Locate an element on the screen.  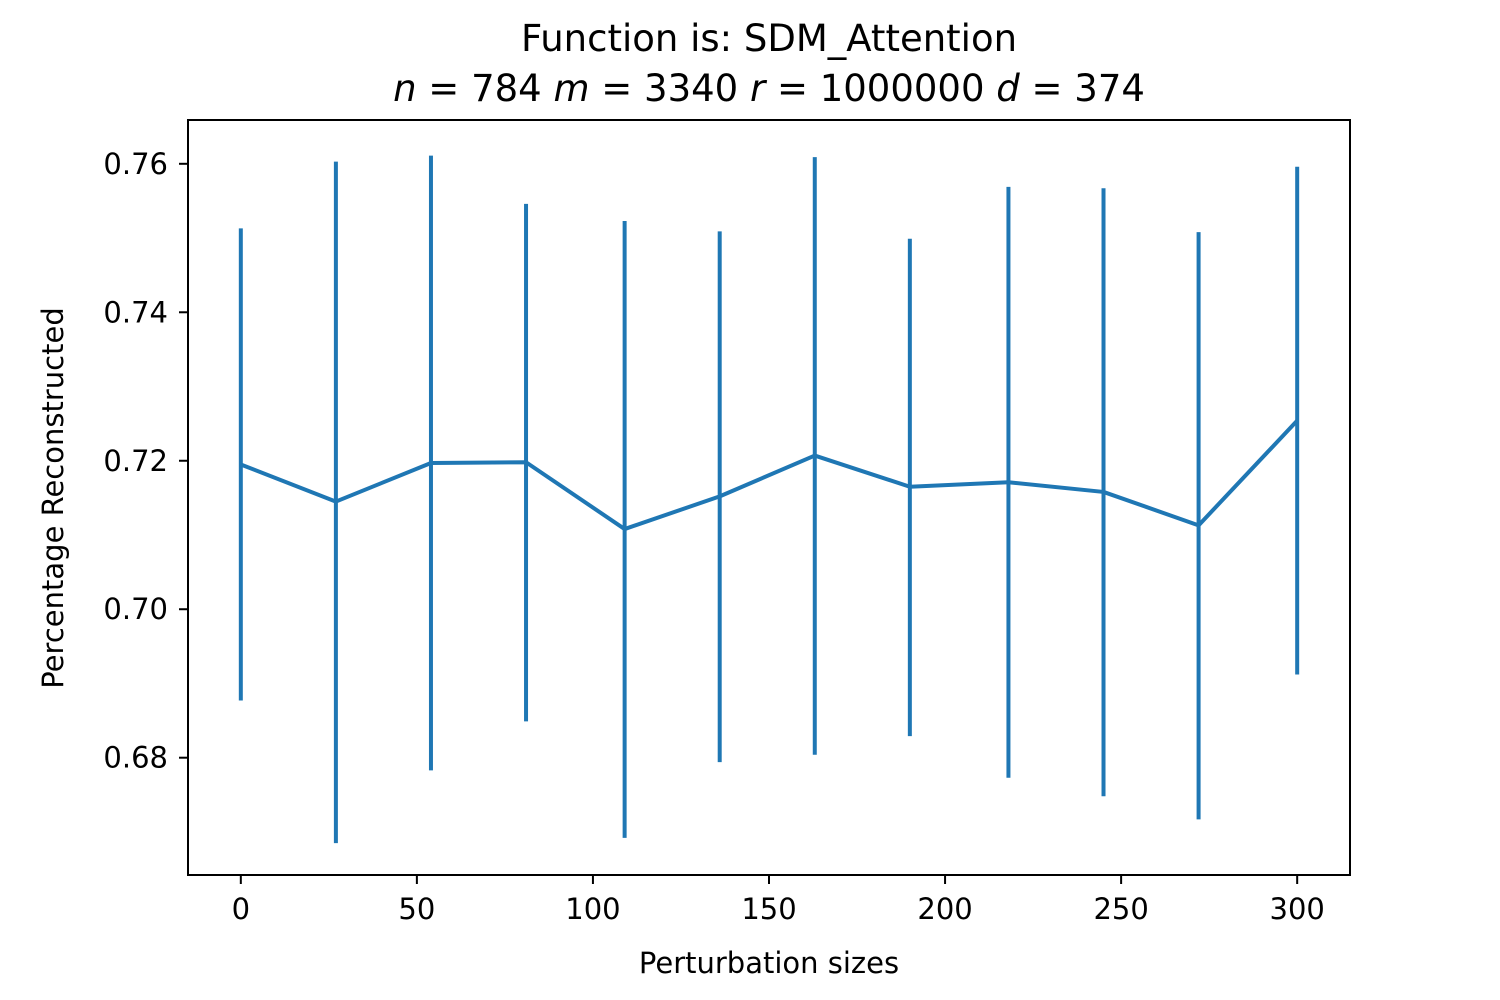
subtitle-value-r: = 1000000 is located at coordinates (874, 88).